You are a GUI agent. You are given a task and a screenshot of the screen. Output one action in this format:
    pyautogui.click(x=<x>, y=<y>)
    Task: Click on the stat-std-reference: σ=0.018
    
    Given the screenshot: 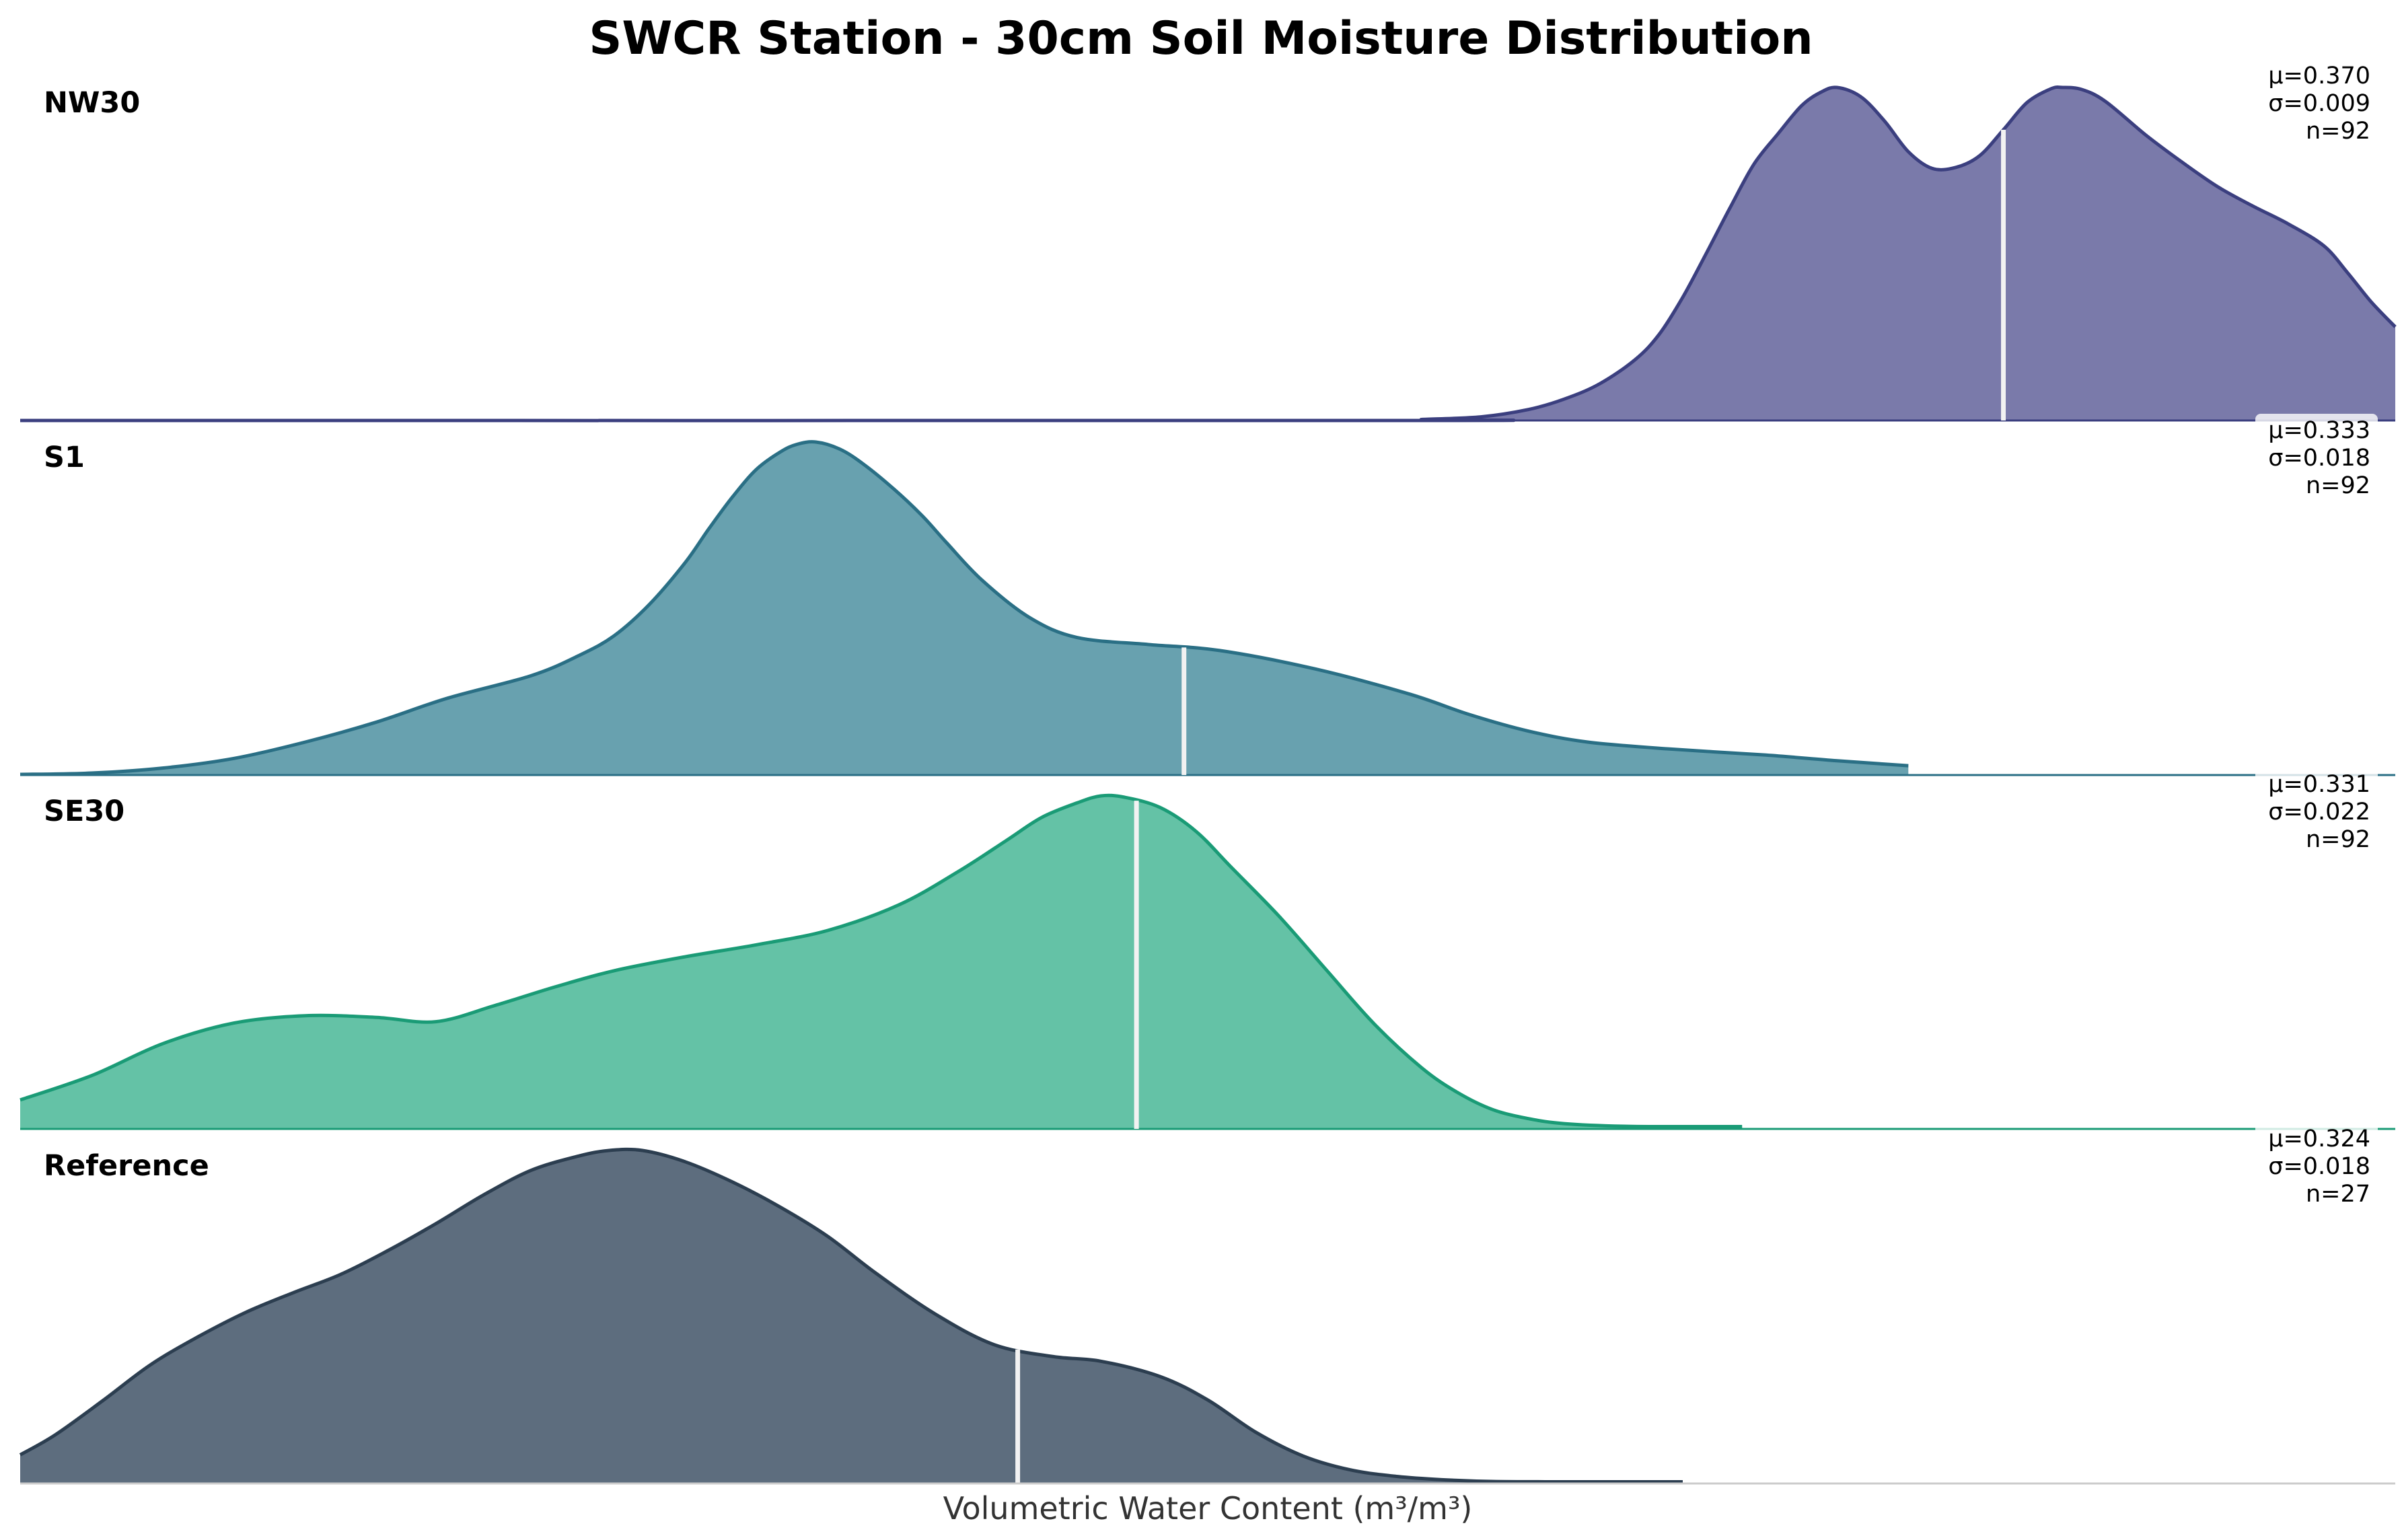 What is the action you would take?
    pyautogui.click(x=2319, y=1166)
    